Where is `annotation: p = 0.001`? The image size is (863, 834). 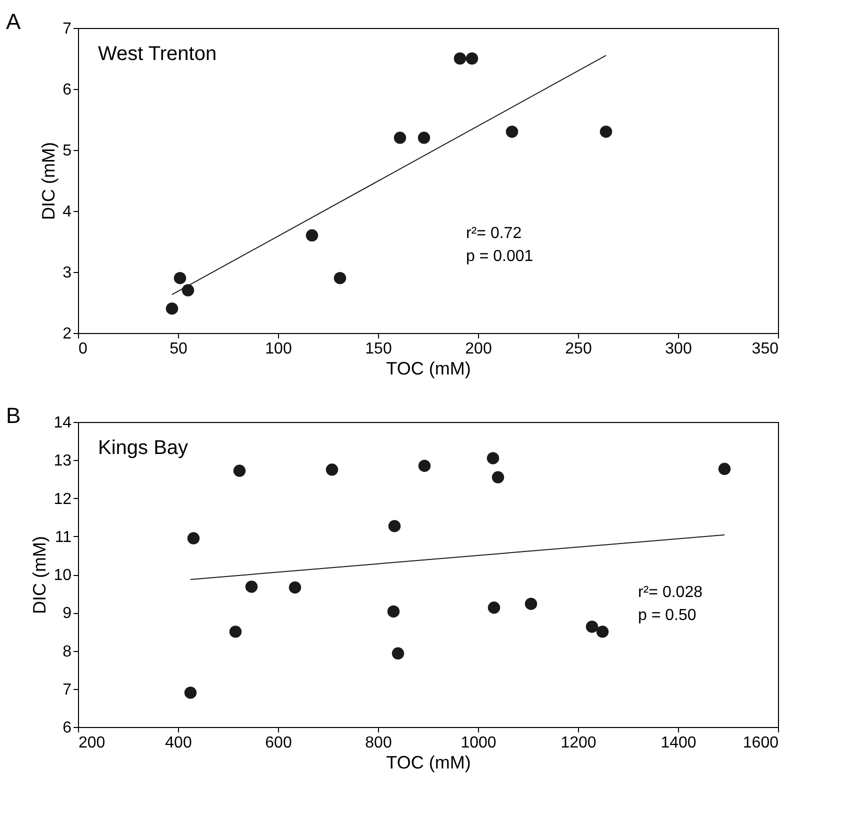
annotation: p = 0.001 is located at coordinates (500, 256).